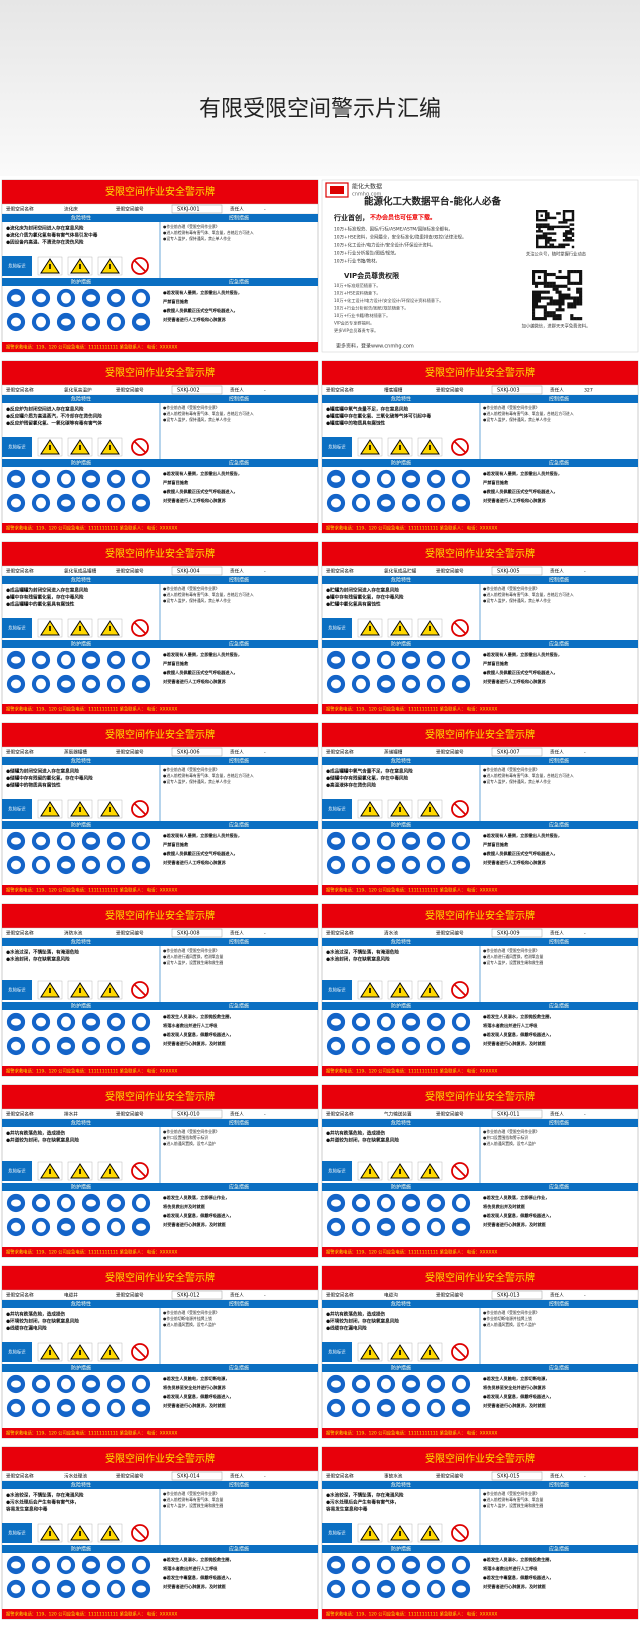 This screenshot has height=1633, width=640. What do you see at coordinates (356, 330) in the screenshot?
I see `vip-item: 更多VIP会员尊贵专享。` at bounding box center [356, 330].